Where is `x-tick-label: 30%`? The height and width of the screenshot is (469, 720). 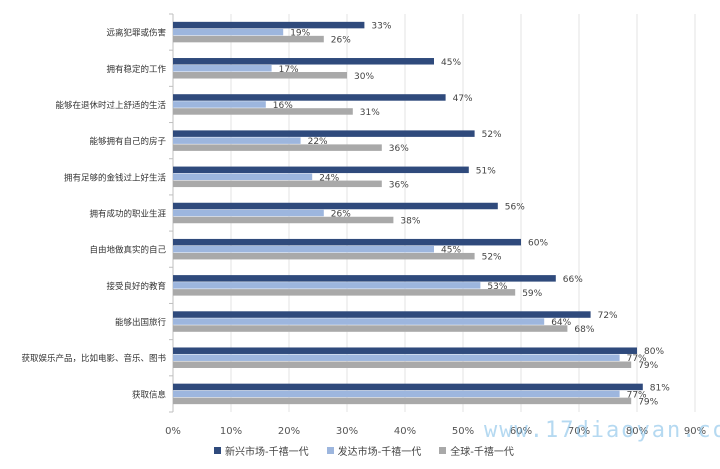 x-tick-label: 30% is located at coordinates (347, 431).